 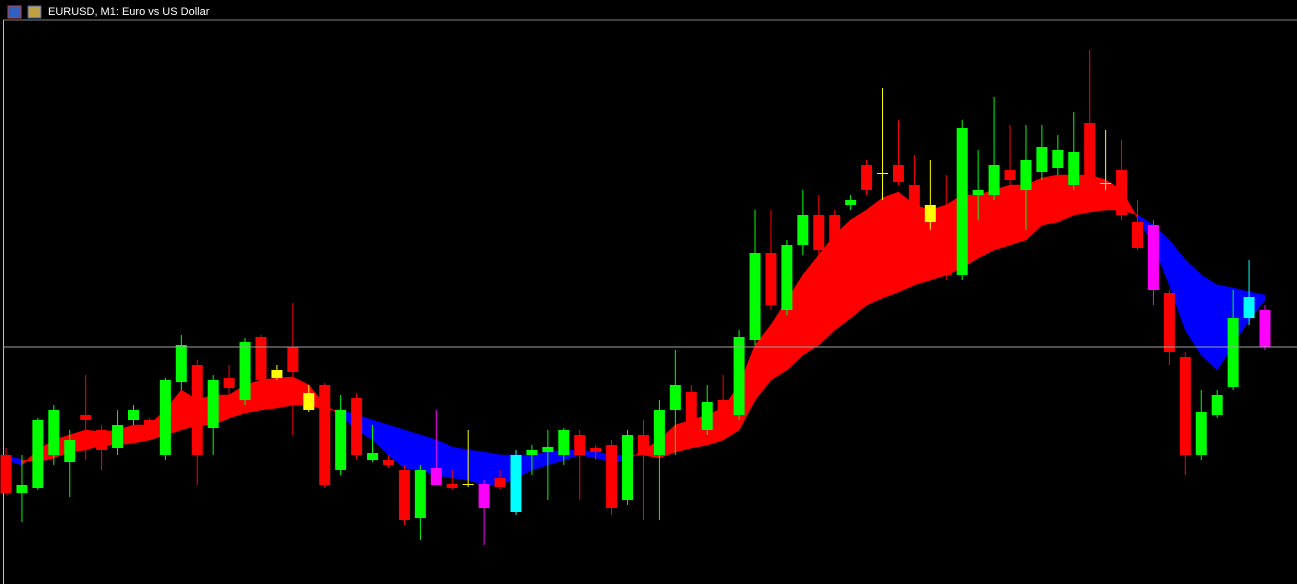 I want to click on chart-title: EURUSD, M1: Euro vs US Dollar, so click(x=129, y=12).